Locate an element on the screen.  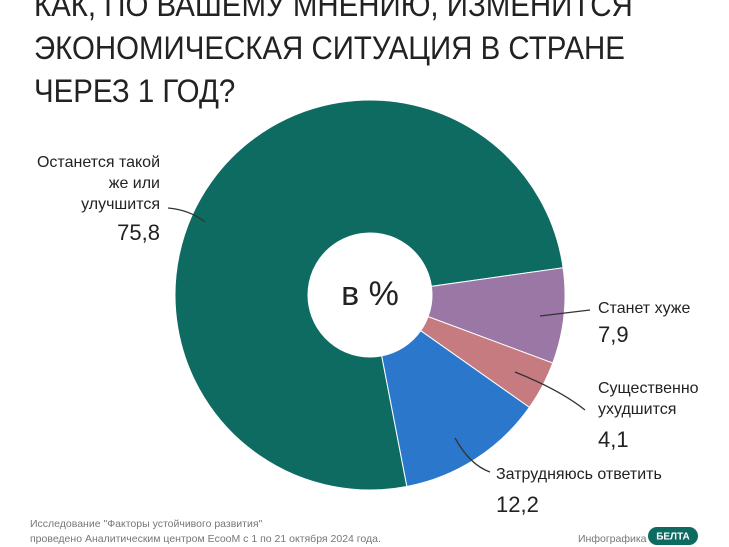
donut-segment is located at coordinates (456, 409).